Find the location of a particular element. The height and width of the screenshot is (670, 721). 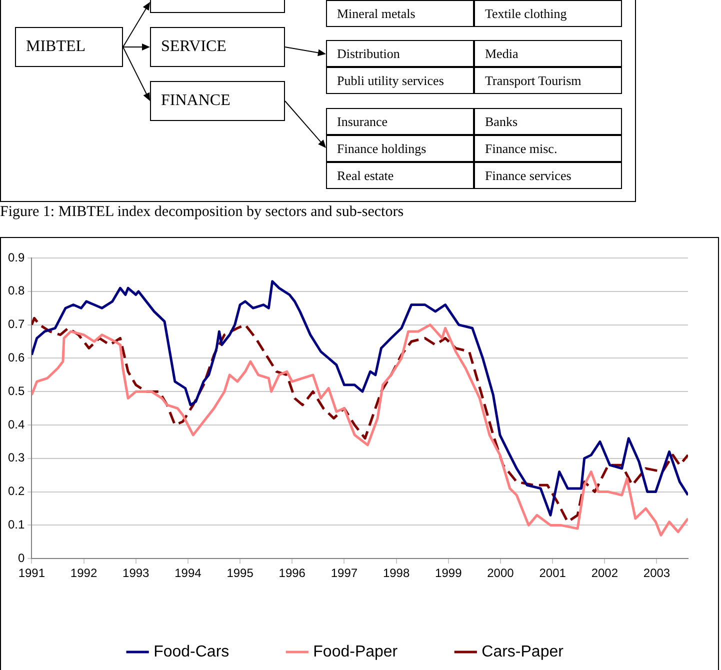

text: Mineral metals is located at coordinates (400, 13).